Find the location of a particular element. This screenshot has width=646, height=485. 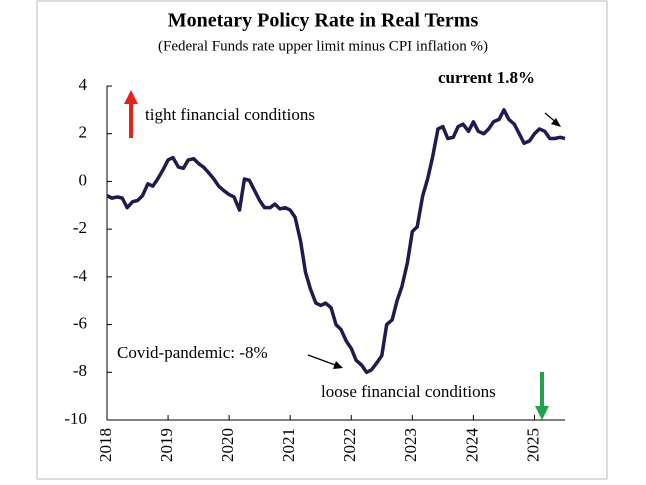

y-tick-label: -2 is located at coordinates (80, 227).